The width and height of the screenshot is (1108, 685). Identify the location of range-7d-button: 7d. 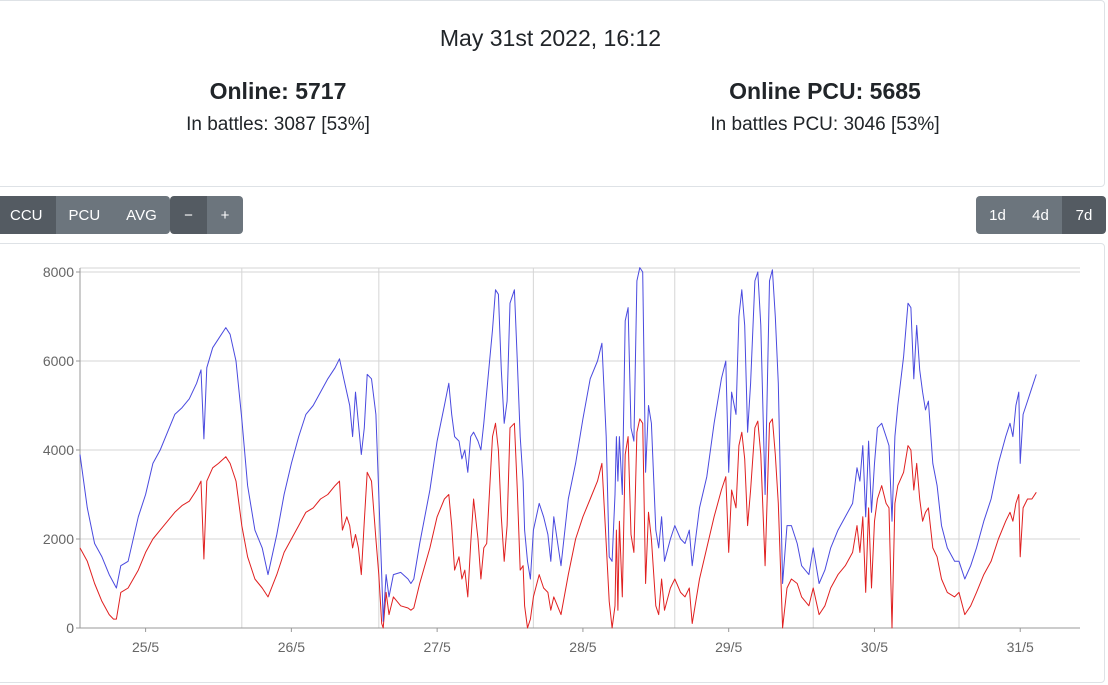
(1084, 215).